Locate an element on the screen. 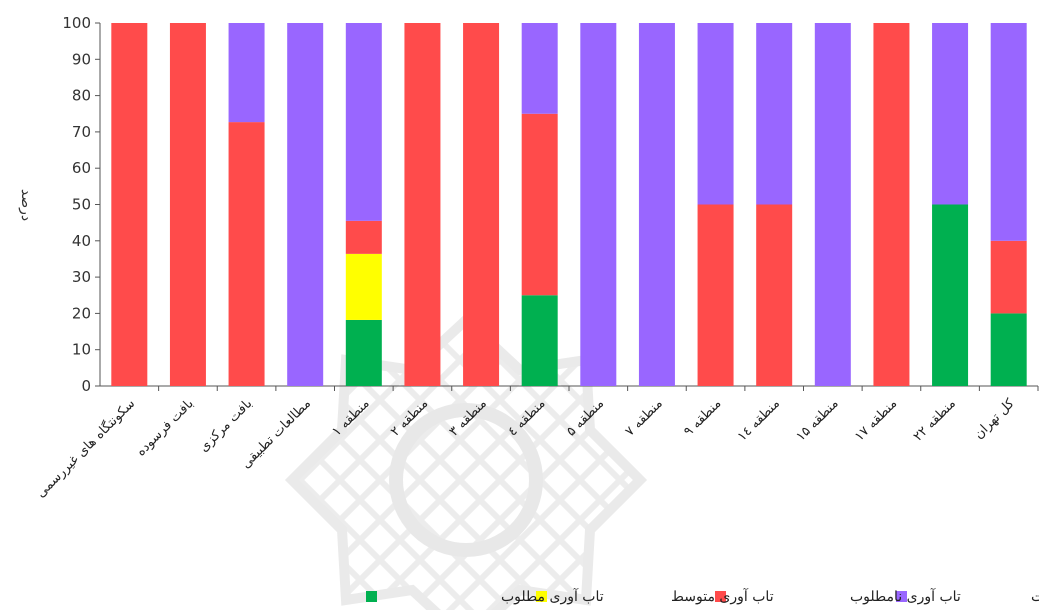 The width and height of the screenshot is (1039, 610). y-tick-label: 0 is located at coordinates (86, 386).